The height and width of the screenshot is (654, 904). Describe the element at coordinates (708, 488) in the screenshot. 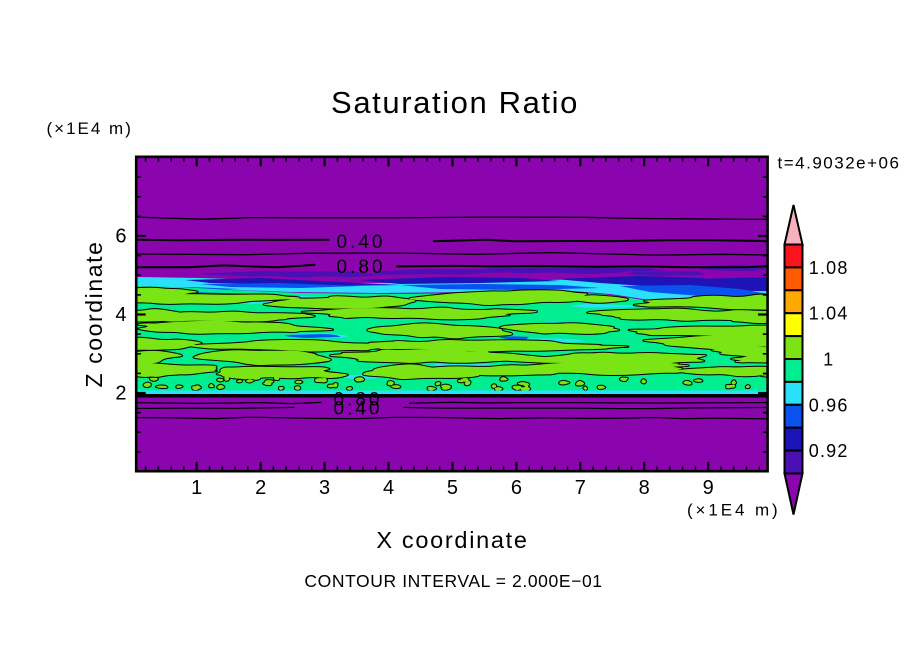

I see `svg-text: 9` at that location.